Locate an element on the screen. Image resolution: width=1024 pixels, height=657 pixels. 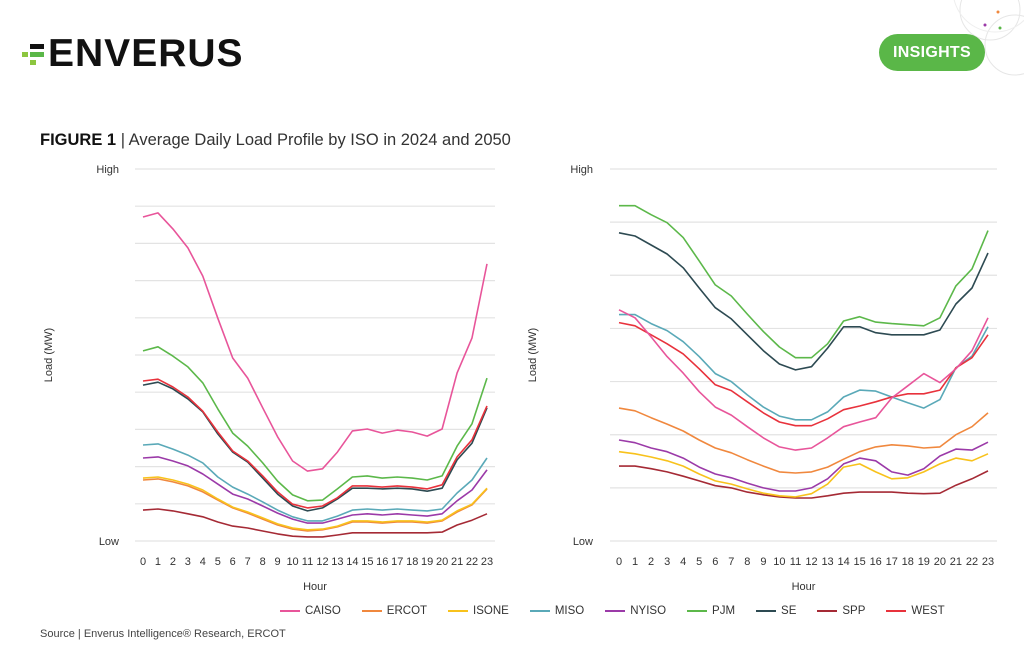
x-tick-label: 19 is located at coordinates (924, 562).